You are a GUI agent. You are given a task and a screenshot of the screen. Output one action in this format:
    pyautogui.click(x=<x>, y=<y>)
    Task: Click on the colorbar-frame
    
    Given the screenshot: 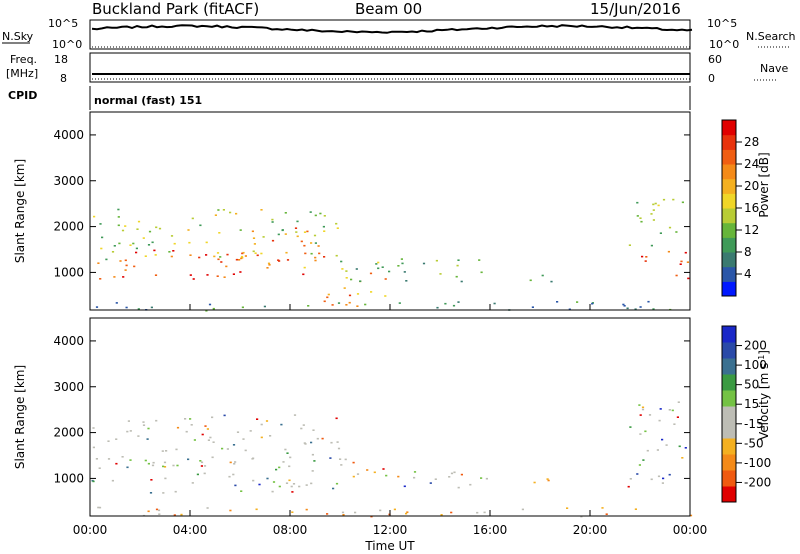 What is the action you would take?
    pyautogui.click(x=729, y=414)
    